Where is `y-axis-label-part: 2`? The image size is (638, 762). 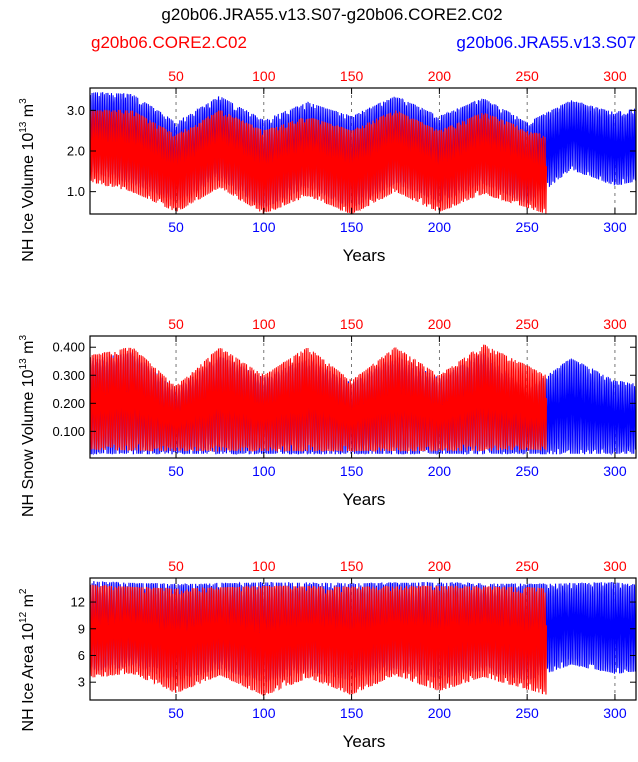 y-axis-label-part: 2 is located at coordinates (23, 591).